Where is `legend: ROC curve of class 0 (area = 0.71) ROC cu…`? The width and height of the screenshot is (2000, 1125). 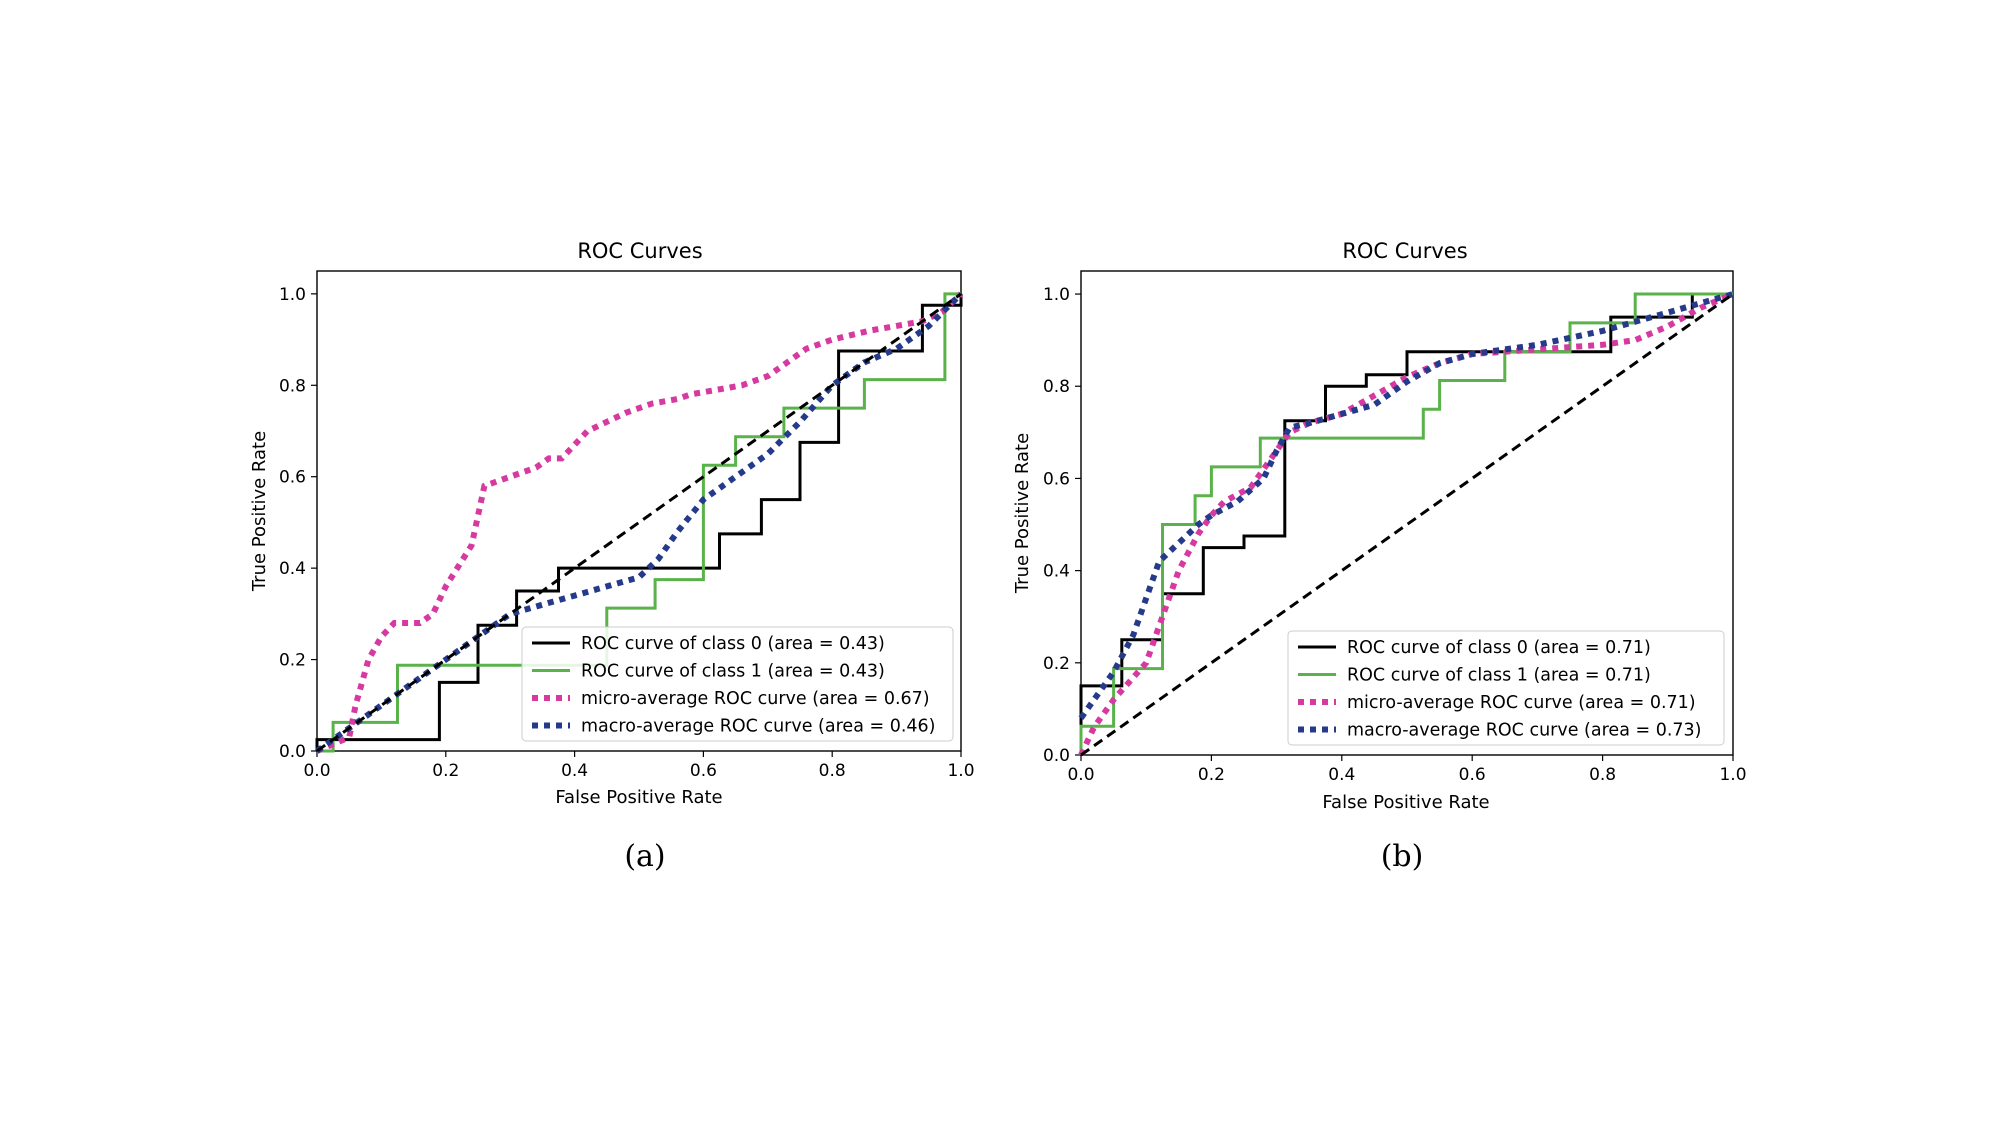
legend: ROC curve of class 0 (area = 0.71) ROC cu… is located at coordinates (1506, 688).